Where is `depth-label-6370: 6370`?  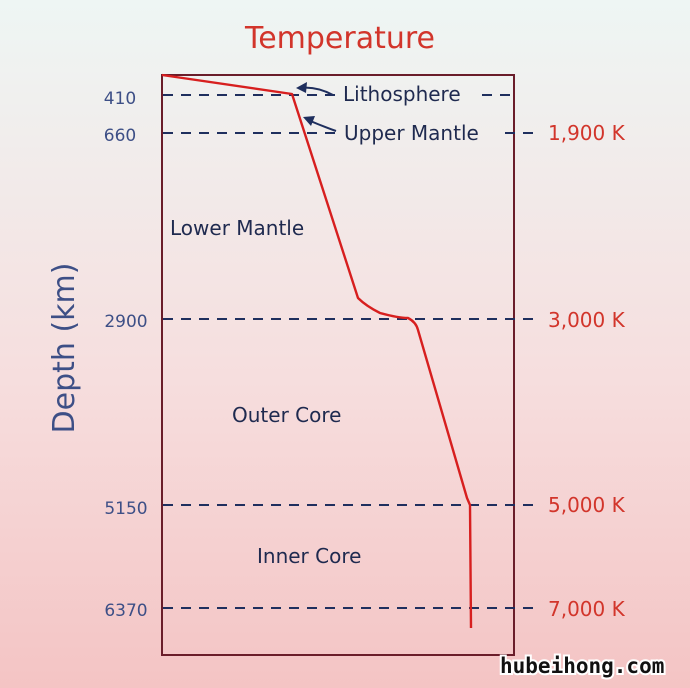
depth-label-6370: 6370 is located at coordinates (125, 611).